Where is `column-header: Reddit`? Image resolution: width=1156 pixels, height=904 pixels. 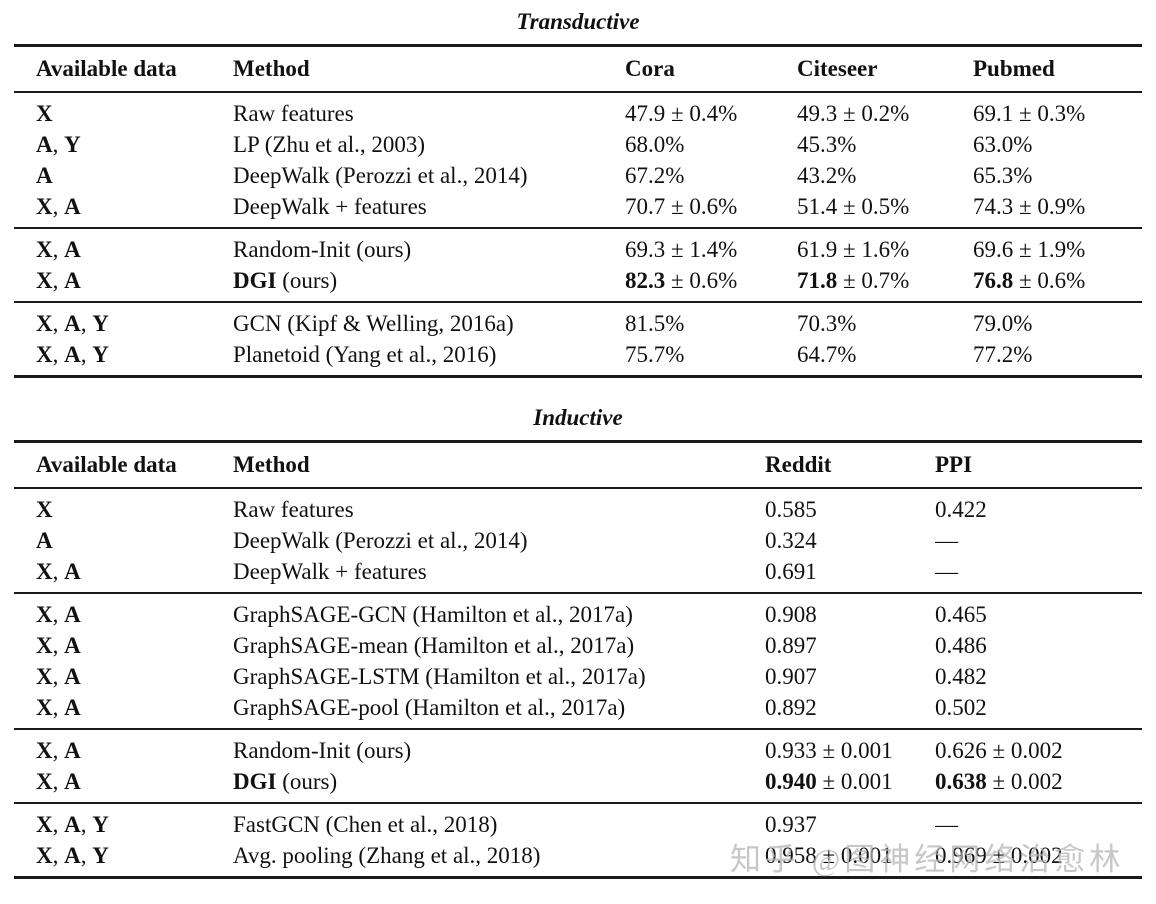 column-header: Reddit is located at coordinates (798, 464).